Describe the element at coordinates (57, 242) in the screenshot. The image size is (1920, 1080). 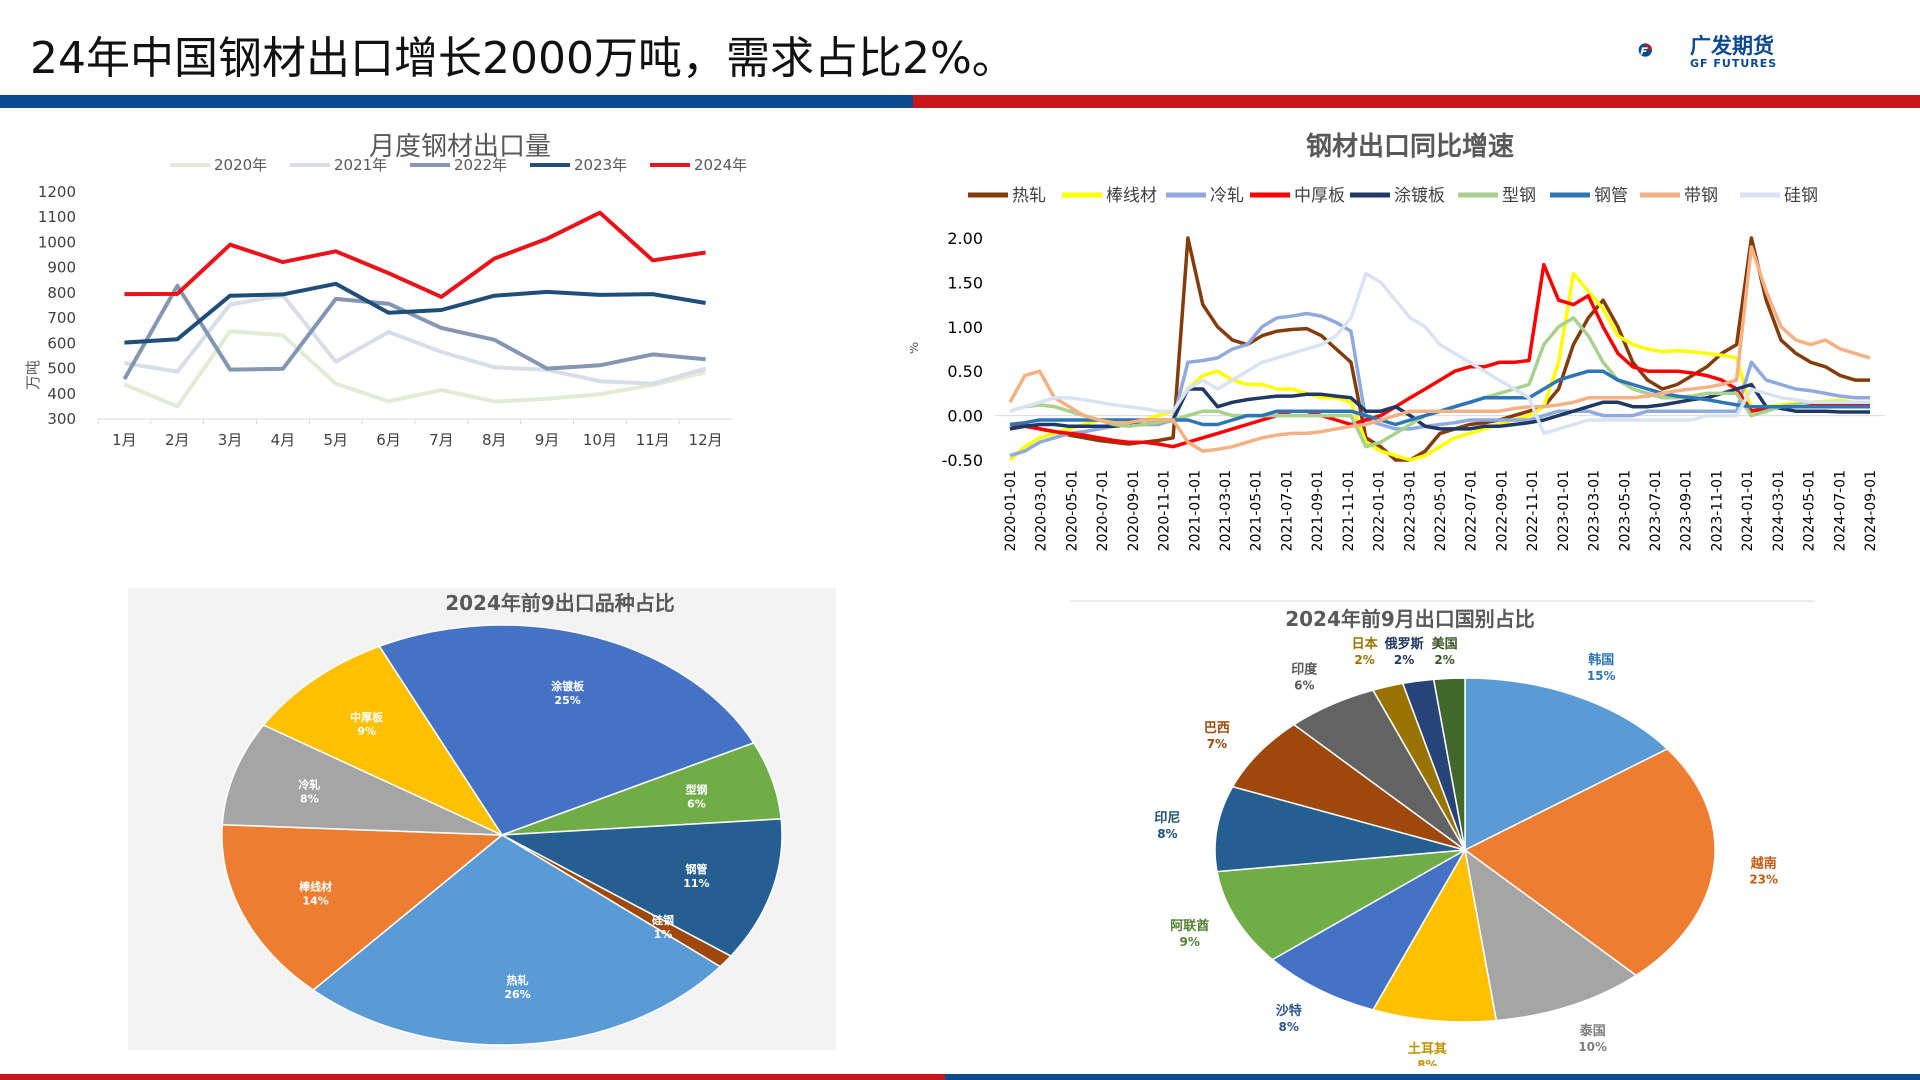
I see `chart1-y-tick: 1000` at that location.